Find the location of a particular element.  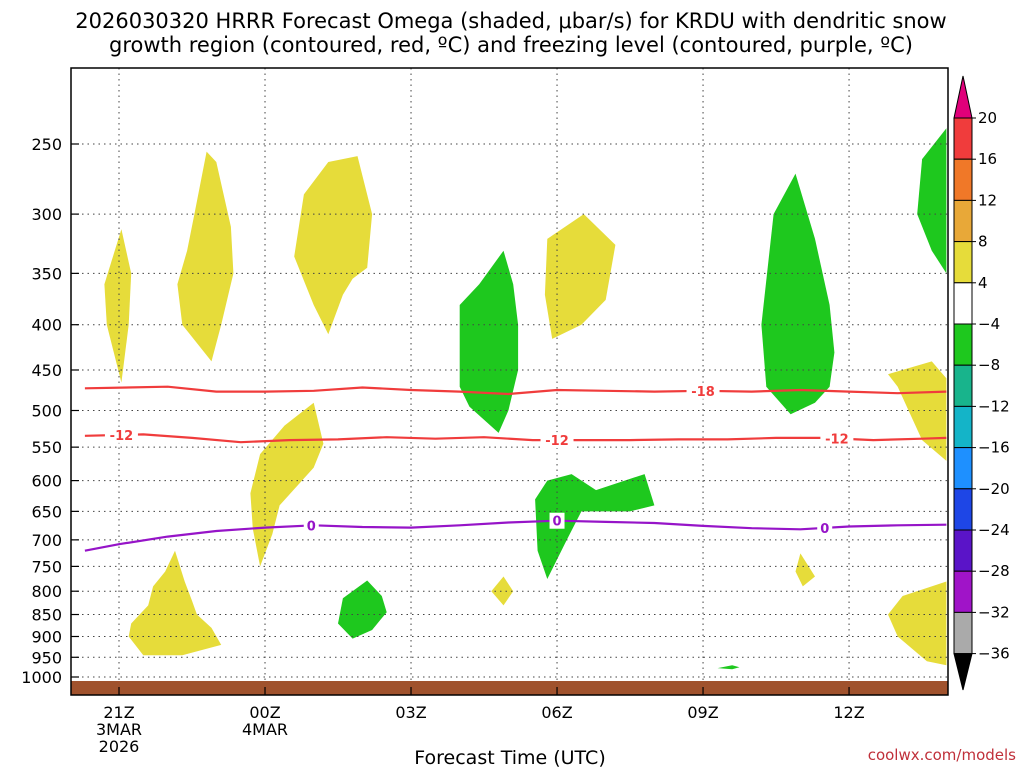

surface-terrain-band is located at coordinates (509, 688).